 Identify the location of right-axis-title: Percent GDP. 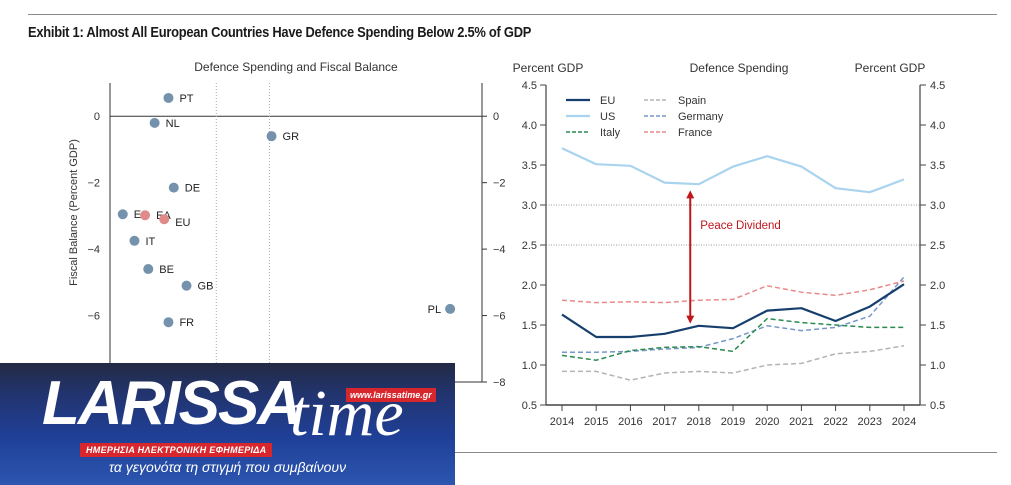
(890, 68).